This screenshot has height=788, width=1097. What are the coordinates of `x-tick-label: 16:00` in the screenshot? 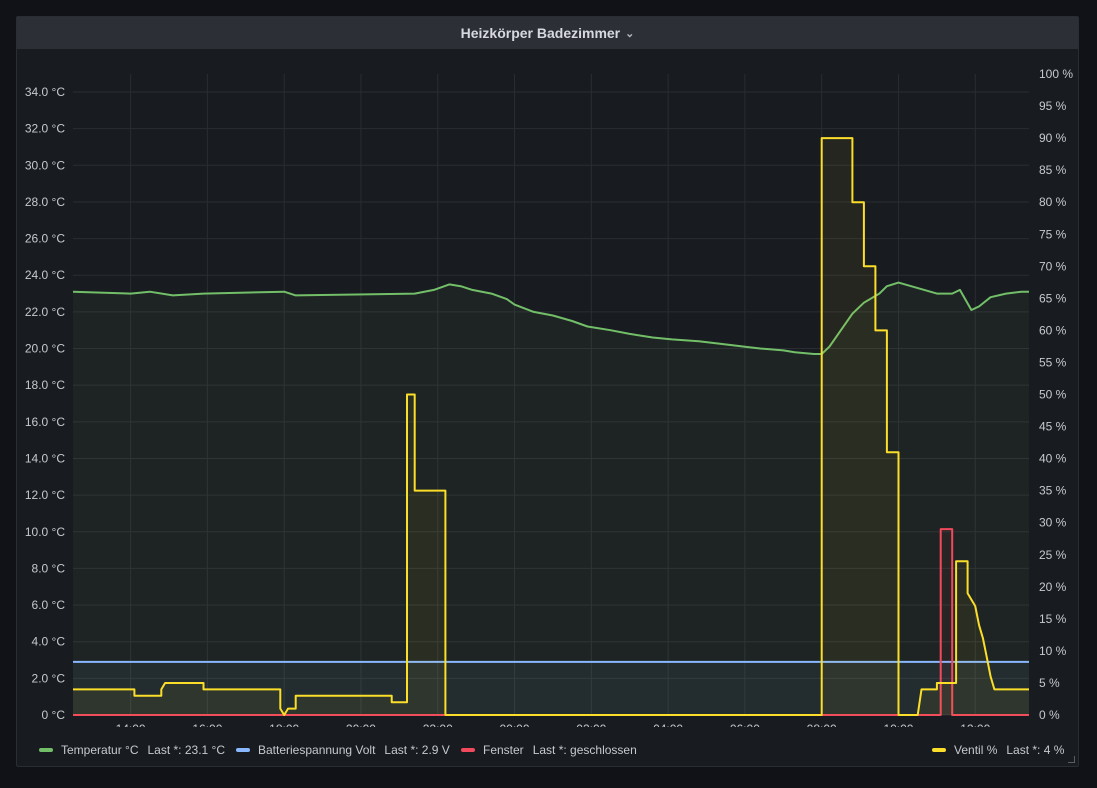 It's located at (207, 724).